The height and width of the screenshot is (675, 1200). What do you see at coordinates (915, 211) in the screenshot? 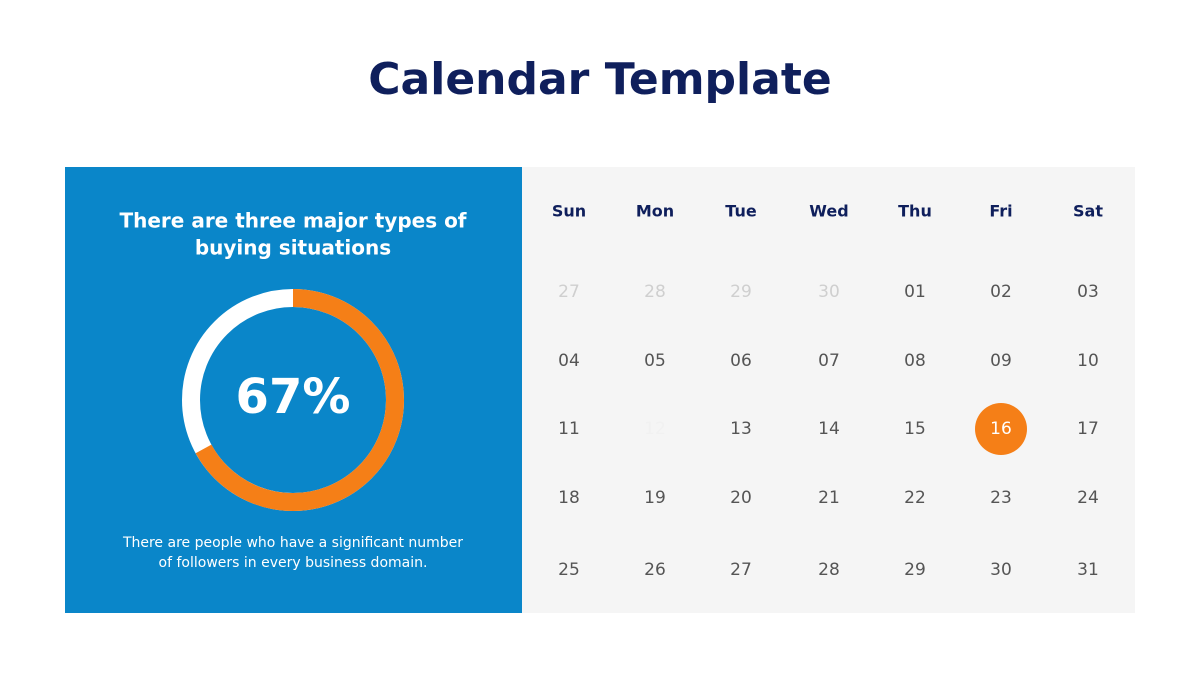
I see `weekday-label: Thu` at bounding box center [915, 211].